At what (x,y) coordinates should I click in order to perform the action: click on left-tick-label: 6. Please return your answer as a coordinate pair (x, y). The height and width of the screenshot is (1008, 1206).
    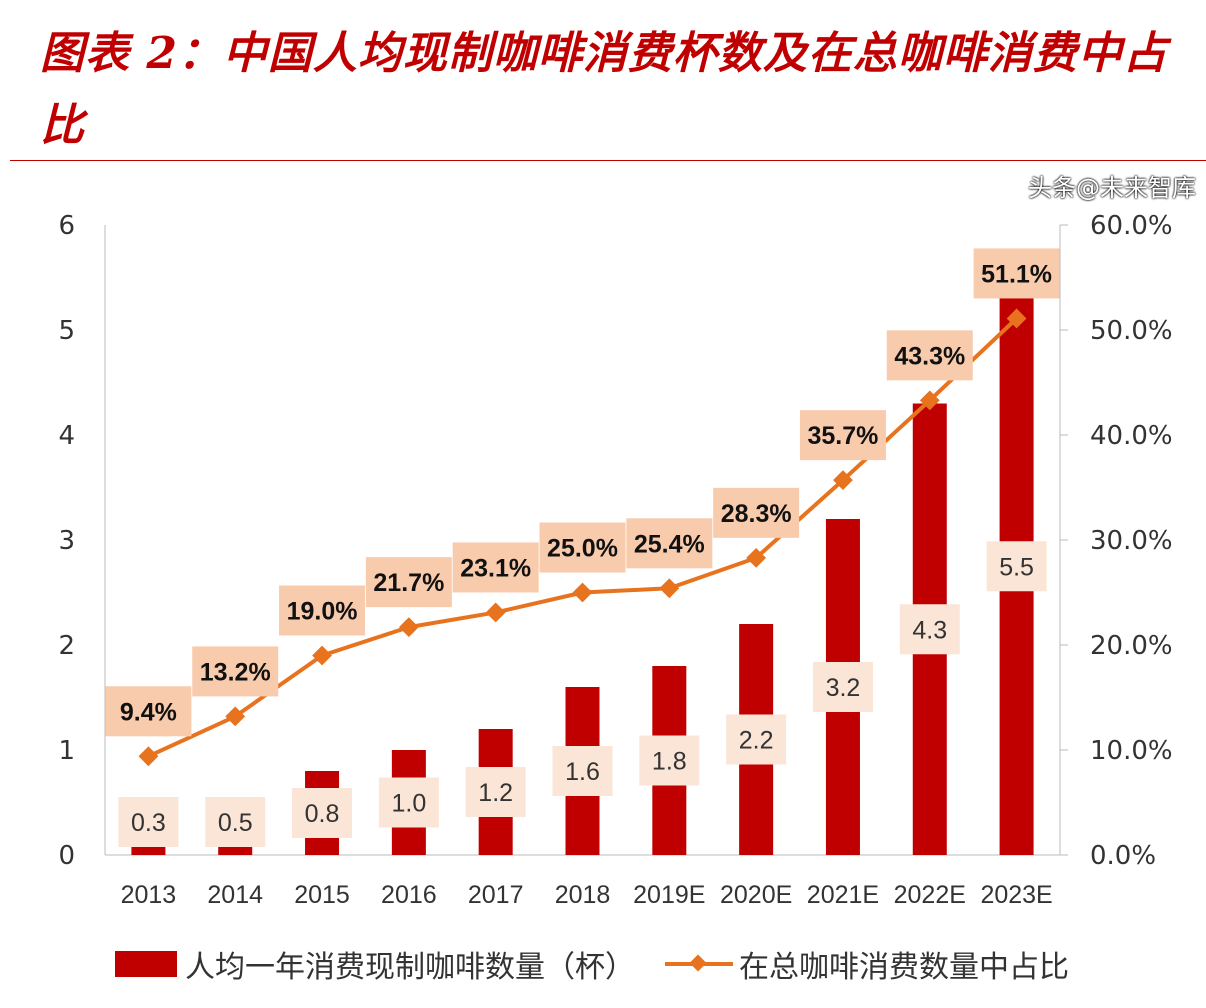
    Looking at the image, I should click on (66, 226).